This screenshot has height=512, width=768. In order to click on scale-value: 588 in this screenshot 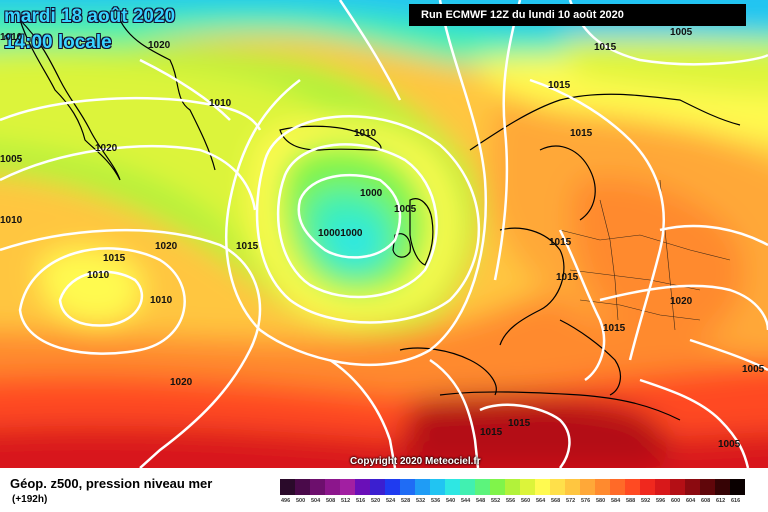, I will do `click(631, 501)`.